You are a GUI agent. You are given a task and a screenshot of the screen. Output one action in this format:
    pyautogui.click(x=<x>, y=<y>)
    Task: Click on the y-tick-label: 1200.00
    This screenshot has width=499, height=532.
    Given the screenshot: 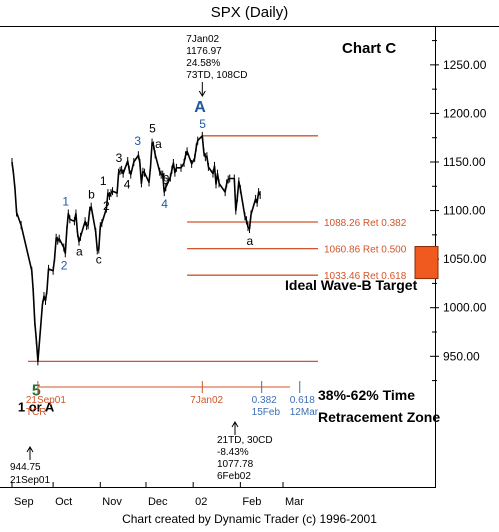 What is the action you would take?
    pyautogui.click(x=465, y=113)
    